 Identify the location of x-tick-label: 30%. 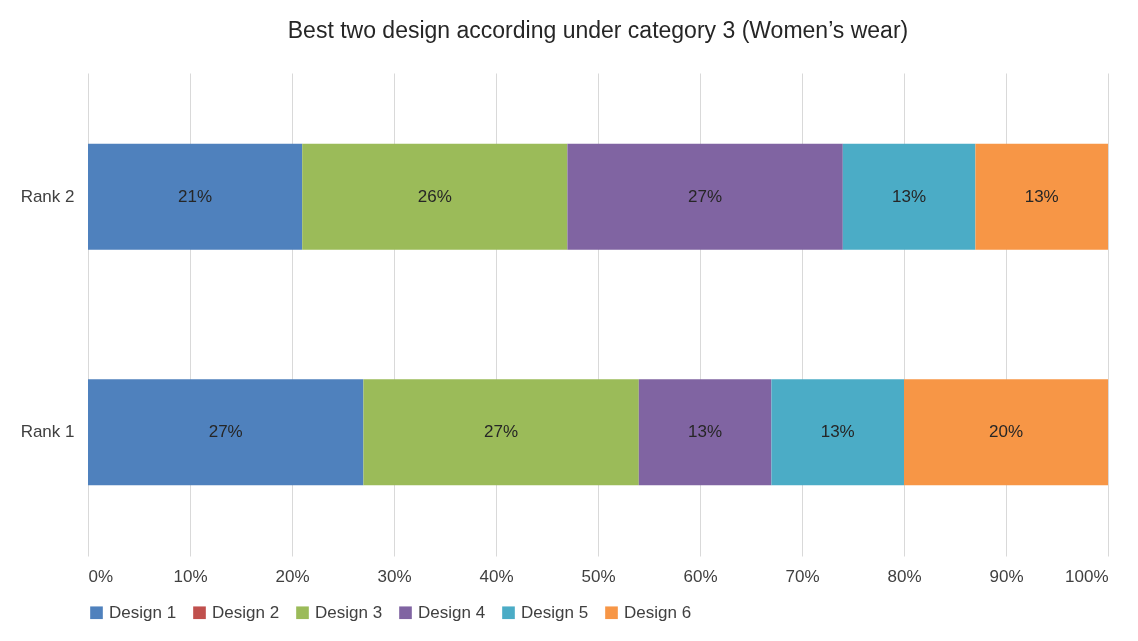
(394, 576).